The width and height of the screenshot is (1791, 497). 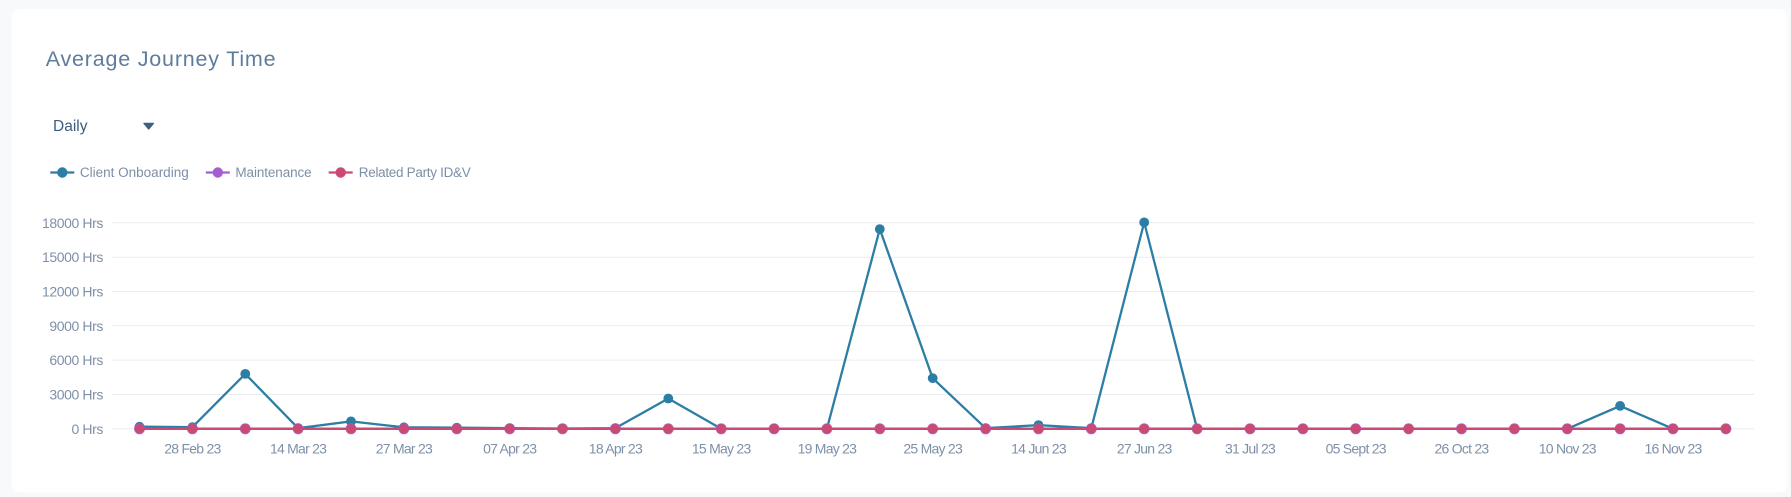 I want to click on svg-text: Related Party ID&V, so click(x=415, y=172).